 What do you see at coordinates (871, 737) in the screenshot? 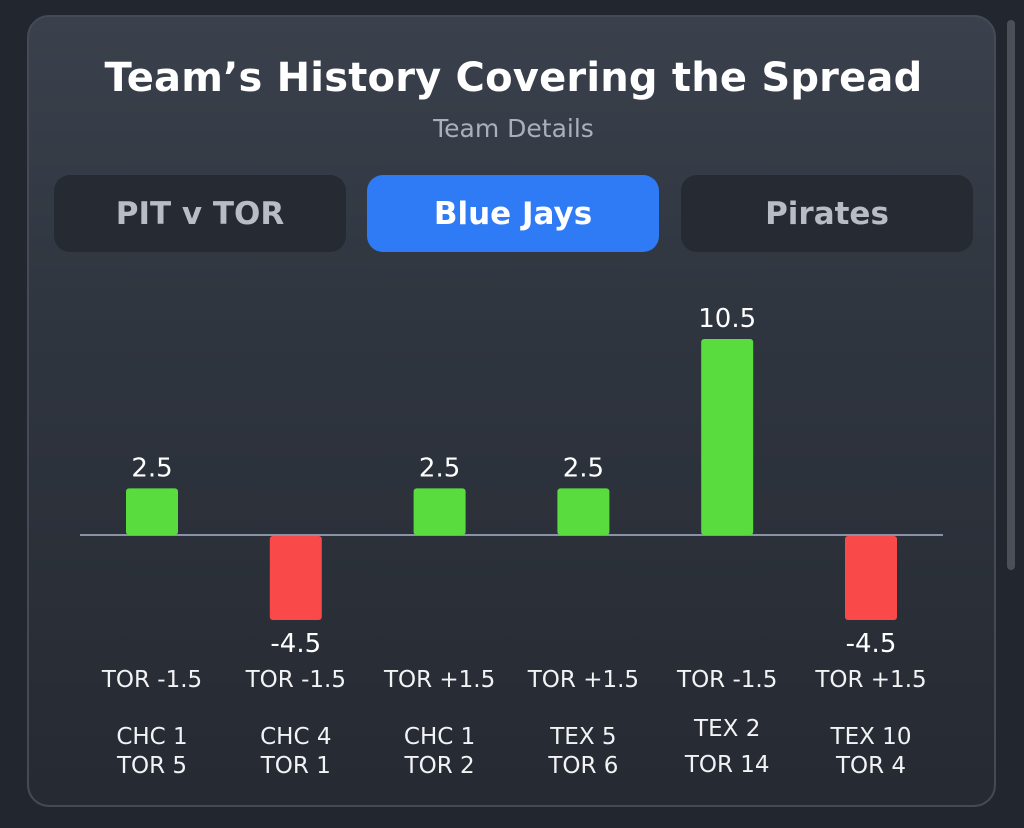
I see `score-away-5: TEX 10` at bounding box center [871, 737].